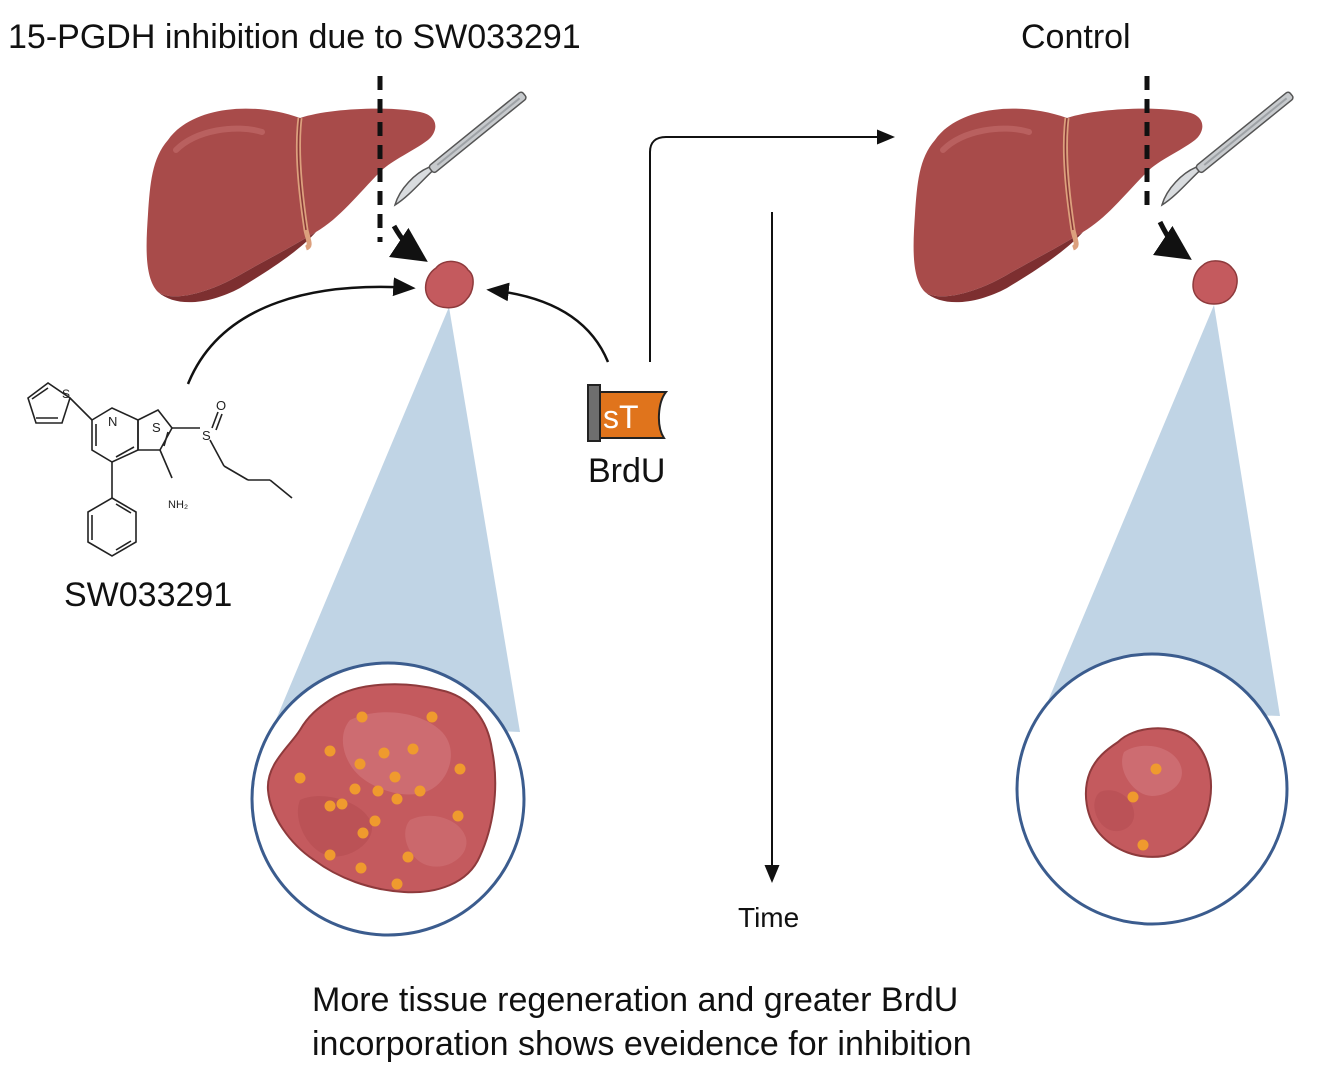 This screenshot has height=1082, width=1333. I want to click on scalpel-icon, so click(460, 149).